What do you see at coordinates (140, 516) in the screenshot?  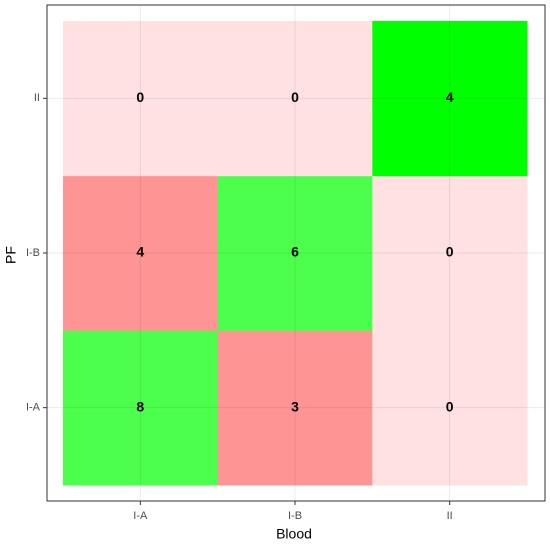 I see `x-tick-label: I-A` at bounding box center [140, 516].